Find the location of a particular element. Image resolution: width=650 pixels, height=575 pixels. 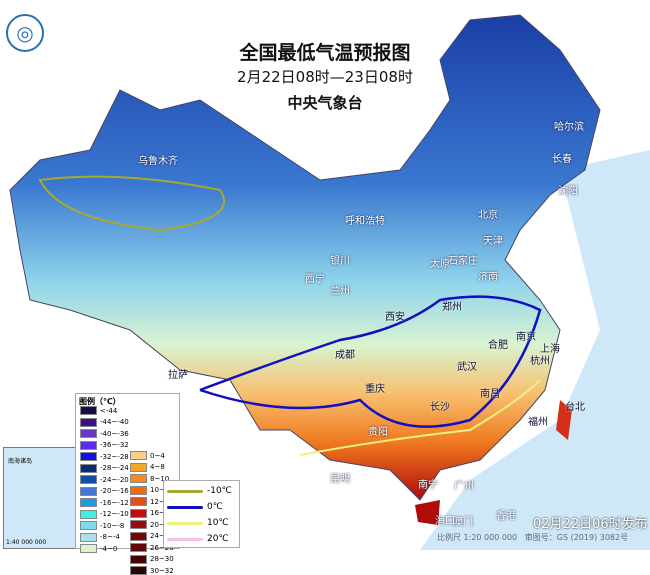

legend-title: 图例（℃） is located at coordinates (100, 401).